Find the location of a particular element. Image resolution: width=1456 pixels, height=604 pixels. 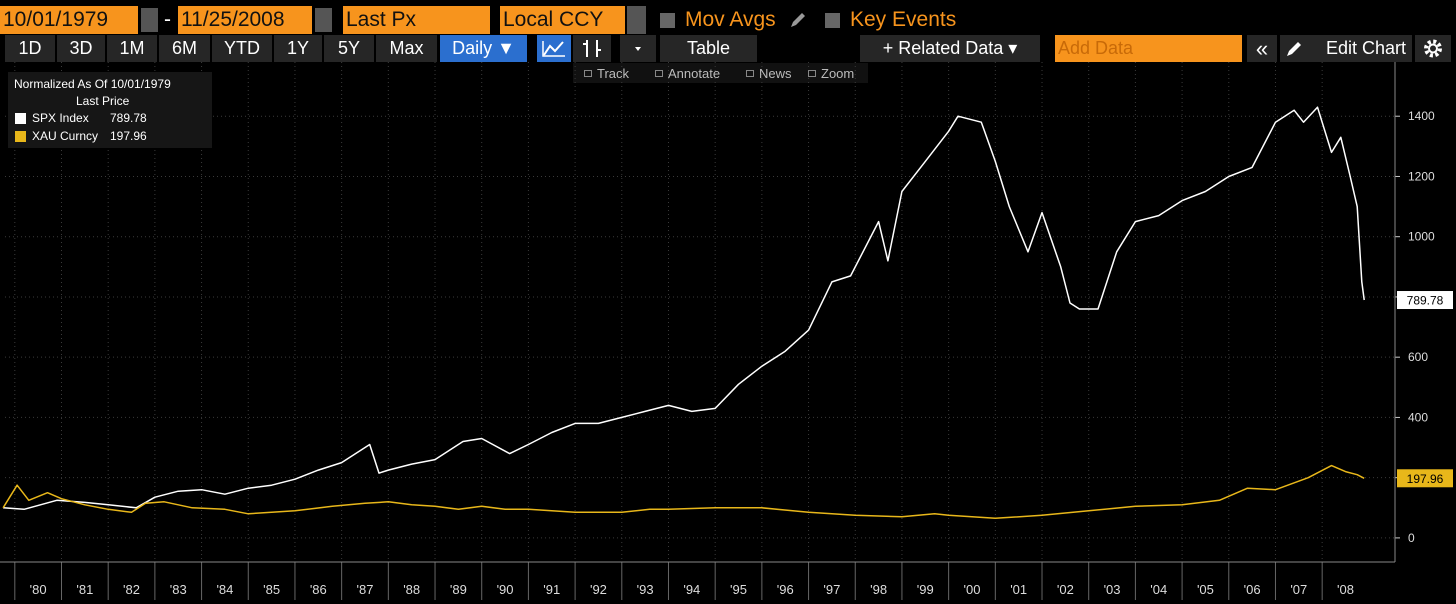

x-tick-label: '03 is located at coordinates (1112, 589).